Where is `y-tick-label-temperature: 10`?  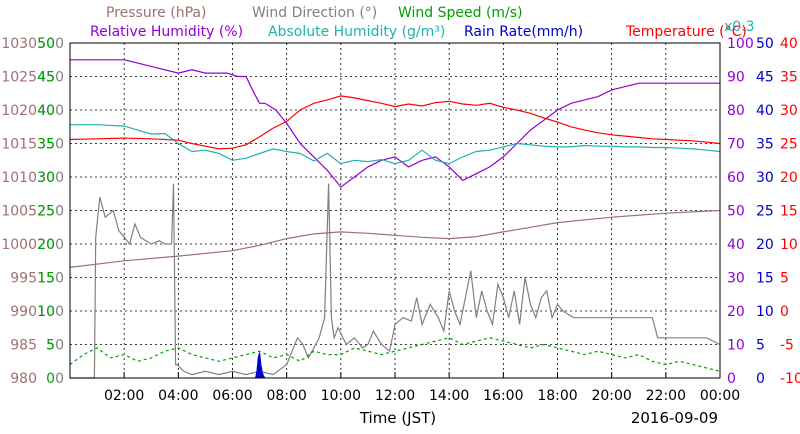
y-tick-label-temperature: 10 is located at coordinates (789, 245).